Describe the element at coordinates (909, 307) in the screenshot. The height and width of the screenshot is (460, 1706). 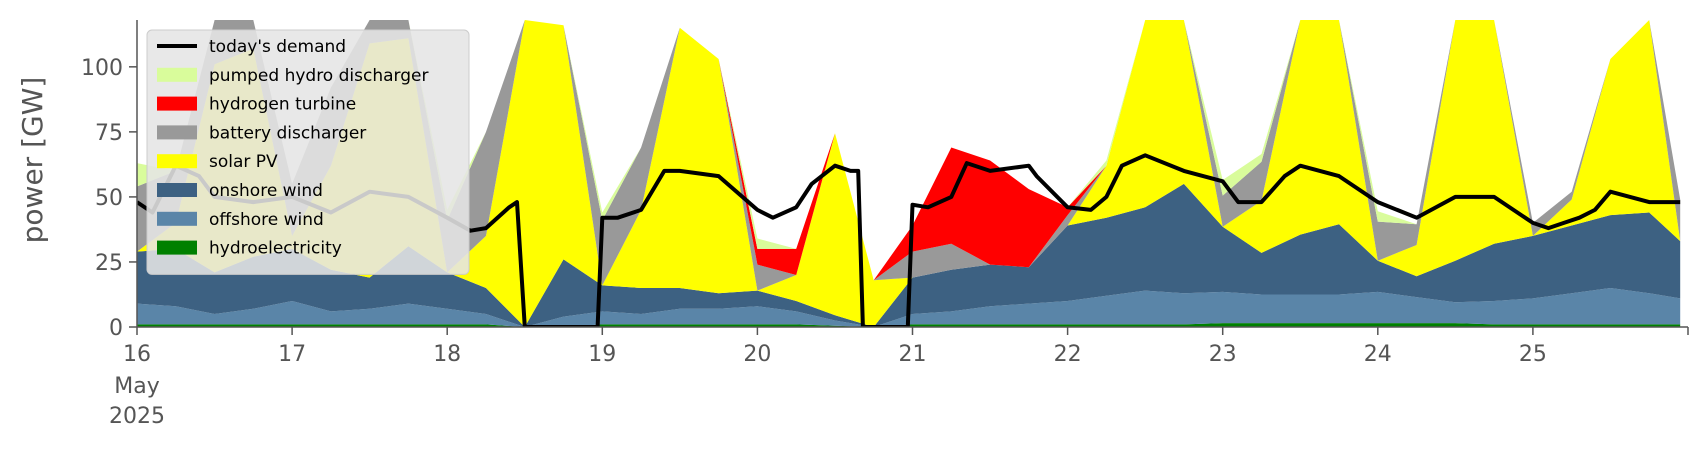
I see `area-offshore-wind` at that location.